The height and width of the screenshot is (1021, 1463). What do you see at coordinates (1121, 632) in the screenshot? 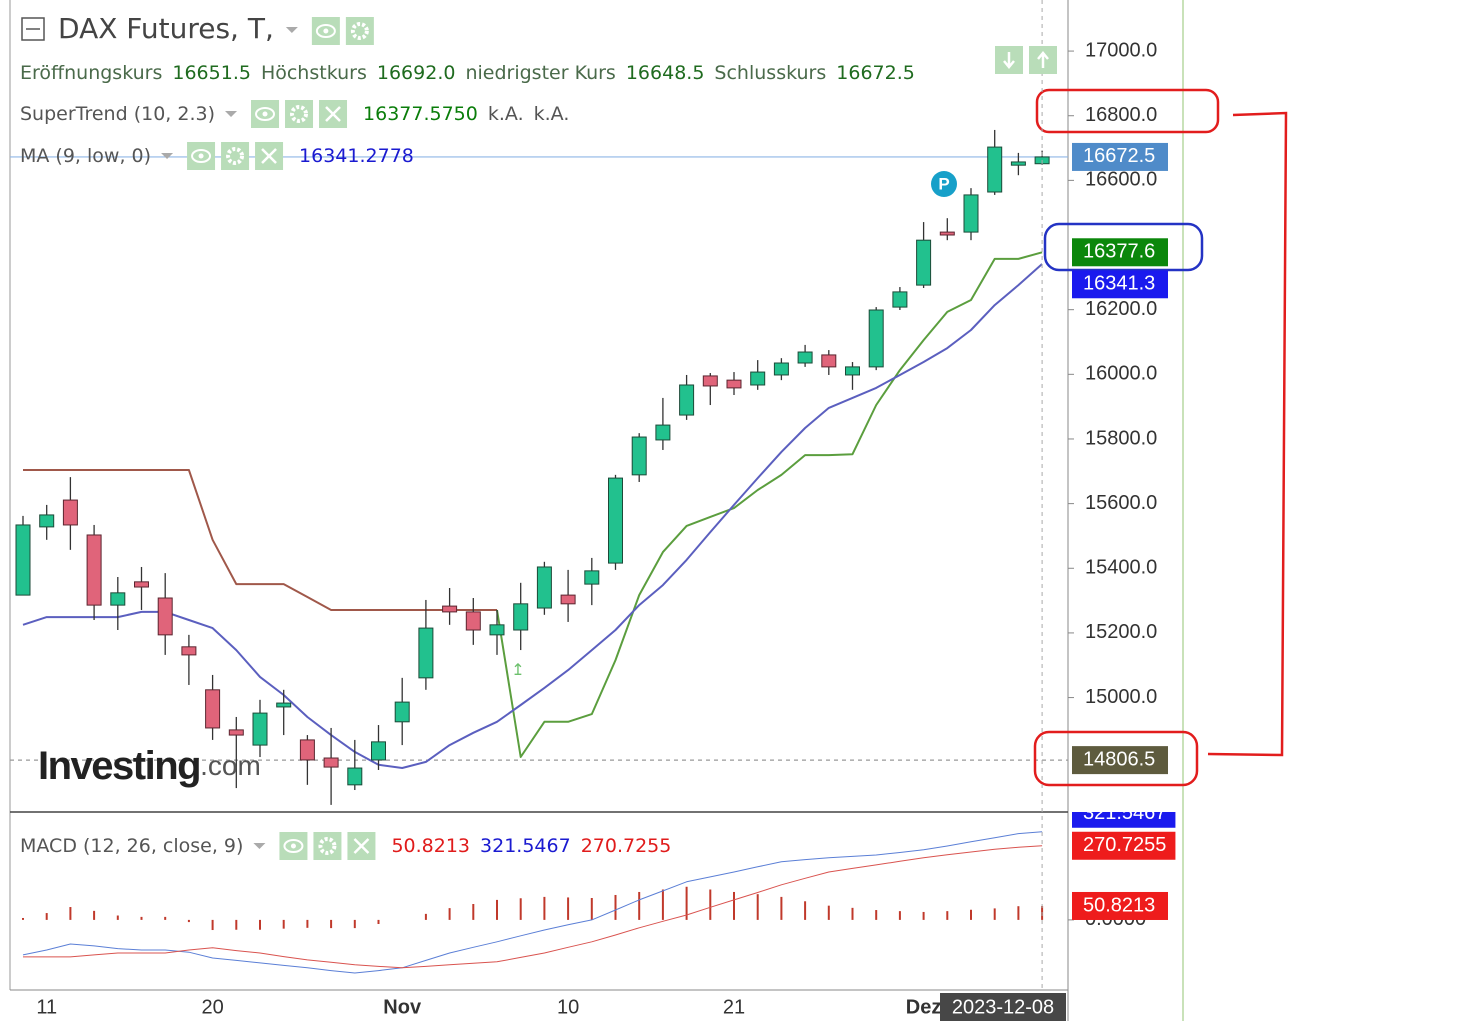
I see `y-tick-label: 15200.0` at bounding box center [1121, 632].